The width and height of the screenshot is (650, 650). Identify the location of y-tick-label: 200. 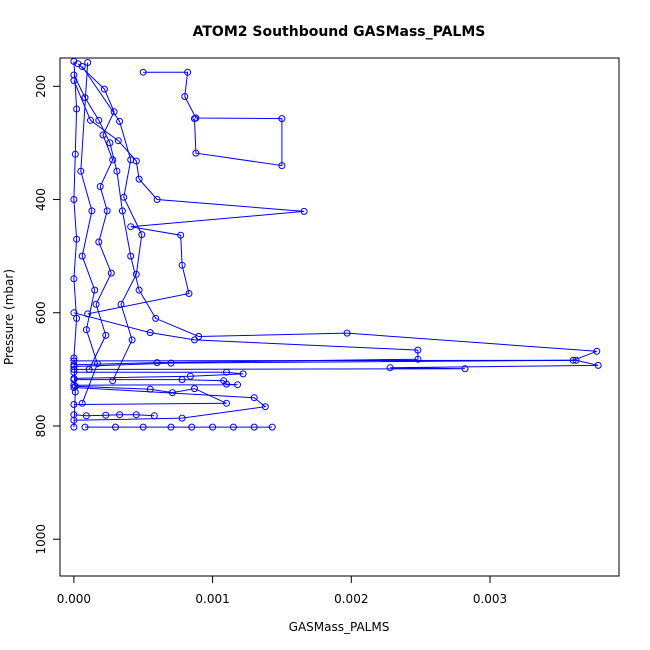
(41, 86).